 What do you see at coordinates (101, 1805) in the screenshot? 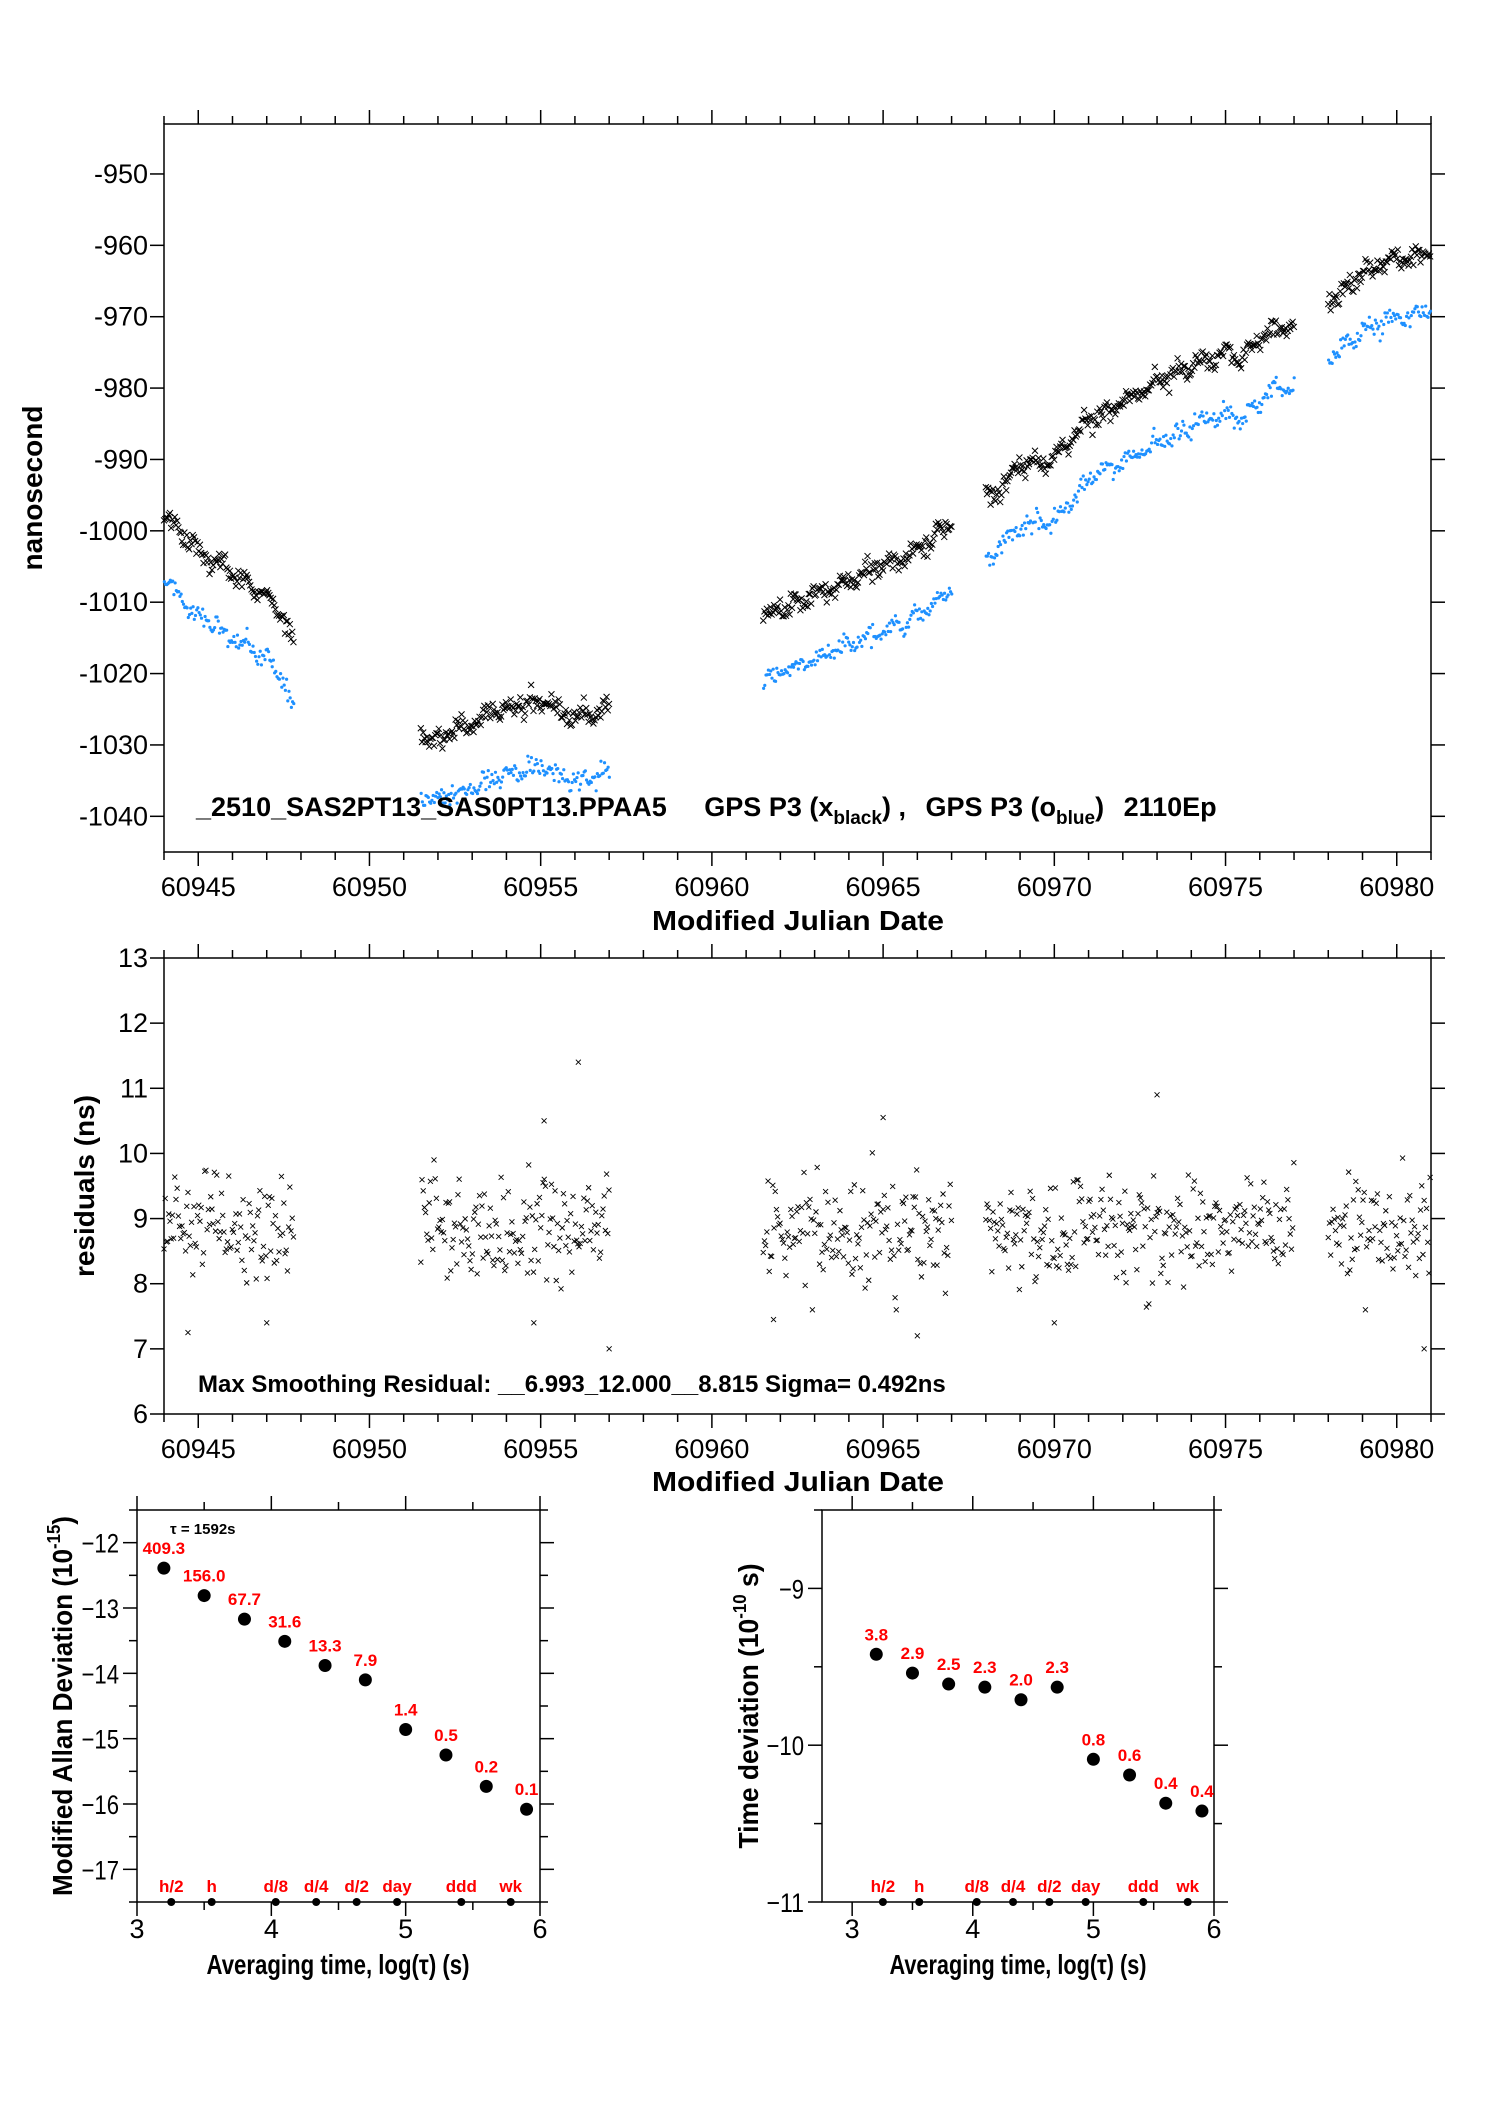
I see `y-tick-label: −16` at bounding box center [101, 1805].